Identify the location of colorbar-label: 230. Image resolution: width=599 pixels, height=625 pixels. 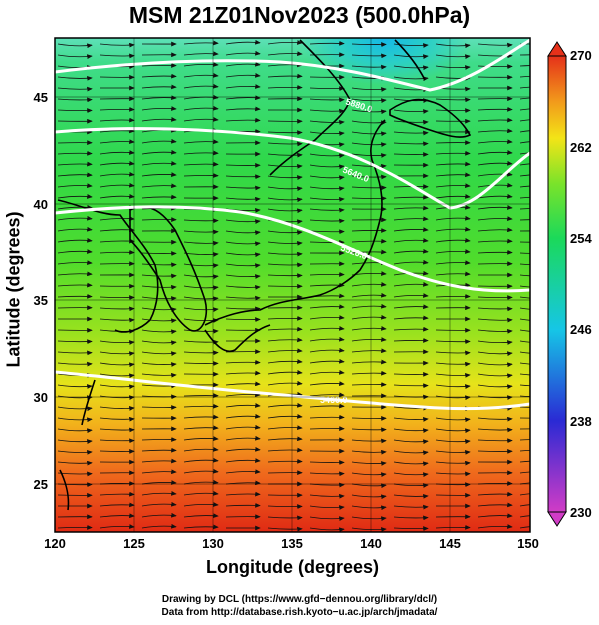
(581, 512).